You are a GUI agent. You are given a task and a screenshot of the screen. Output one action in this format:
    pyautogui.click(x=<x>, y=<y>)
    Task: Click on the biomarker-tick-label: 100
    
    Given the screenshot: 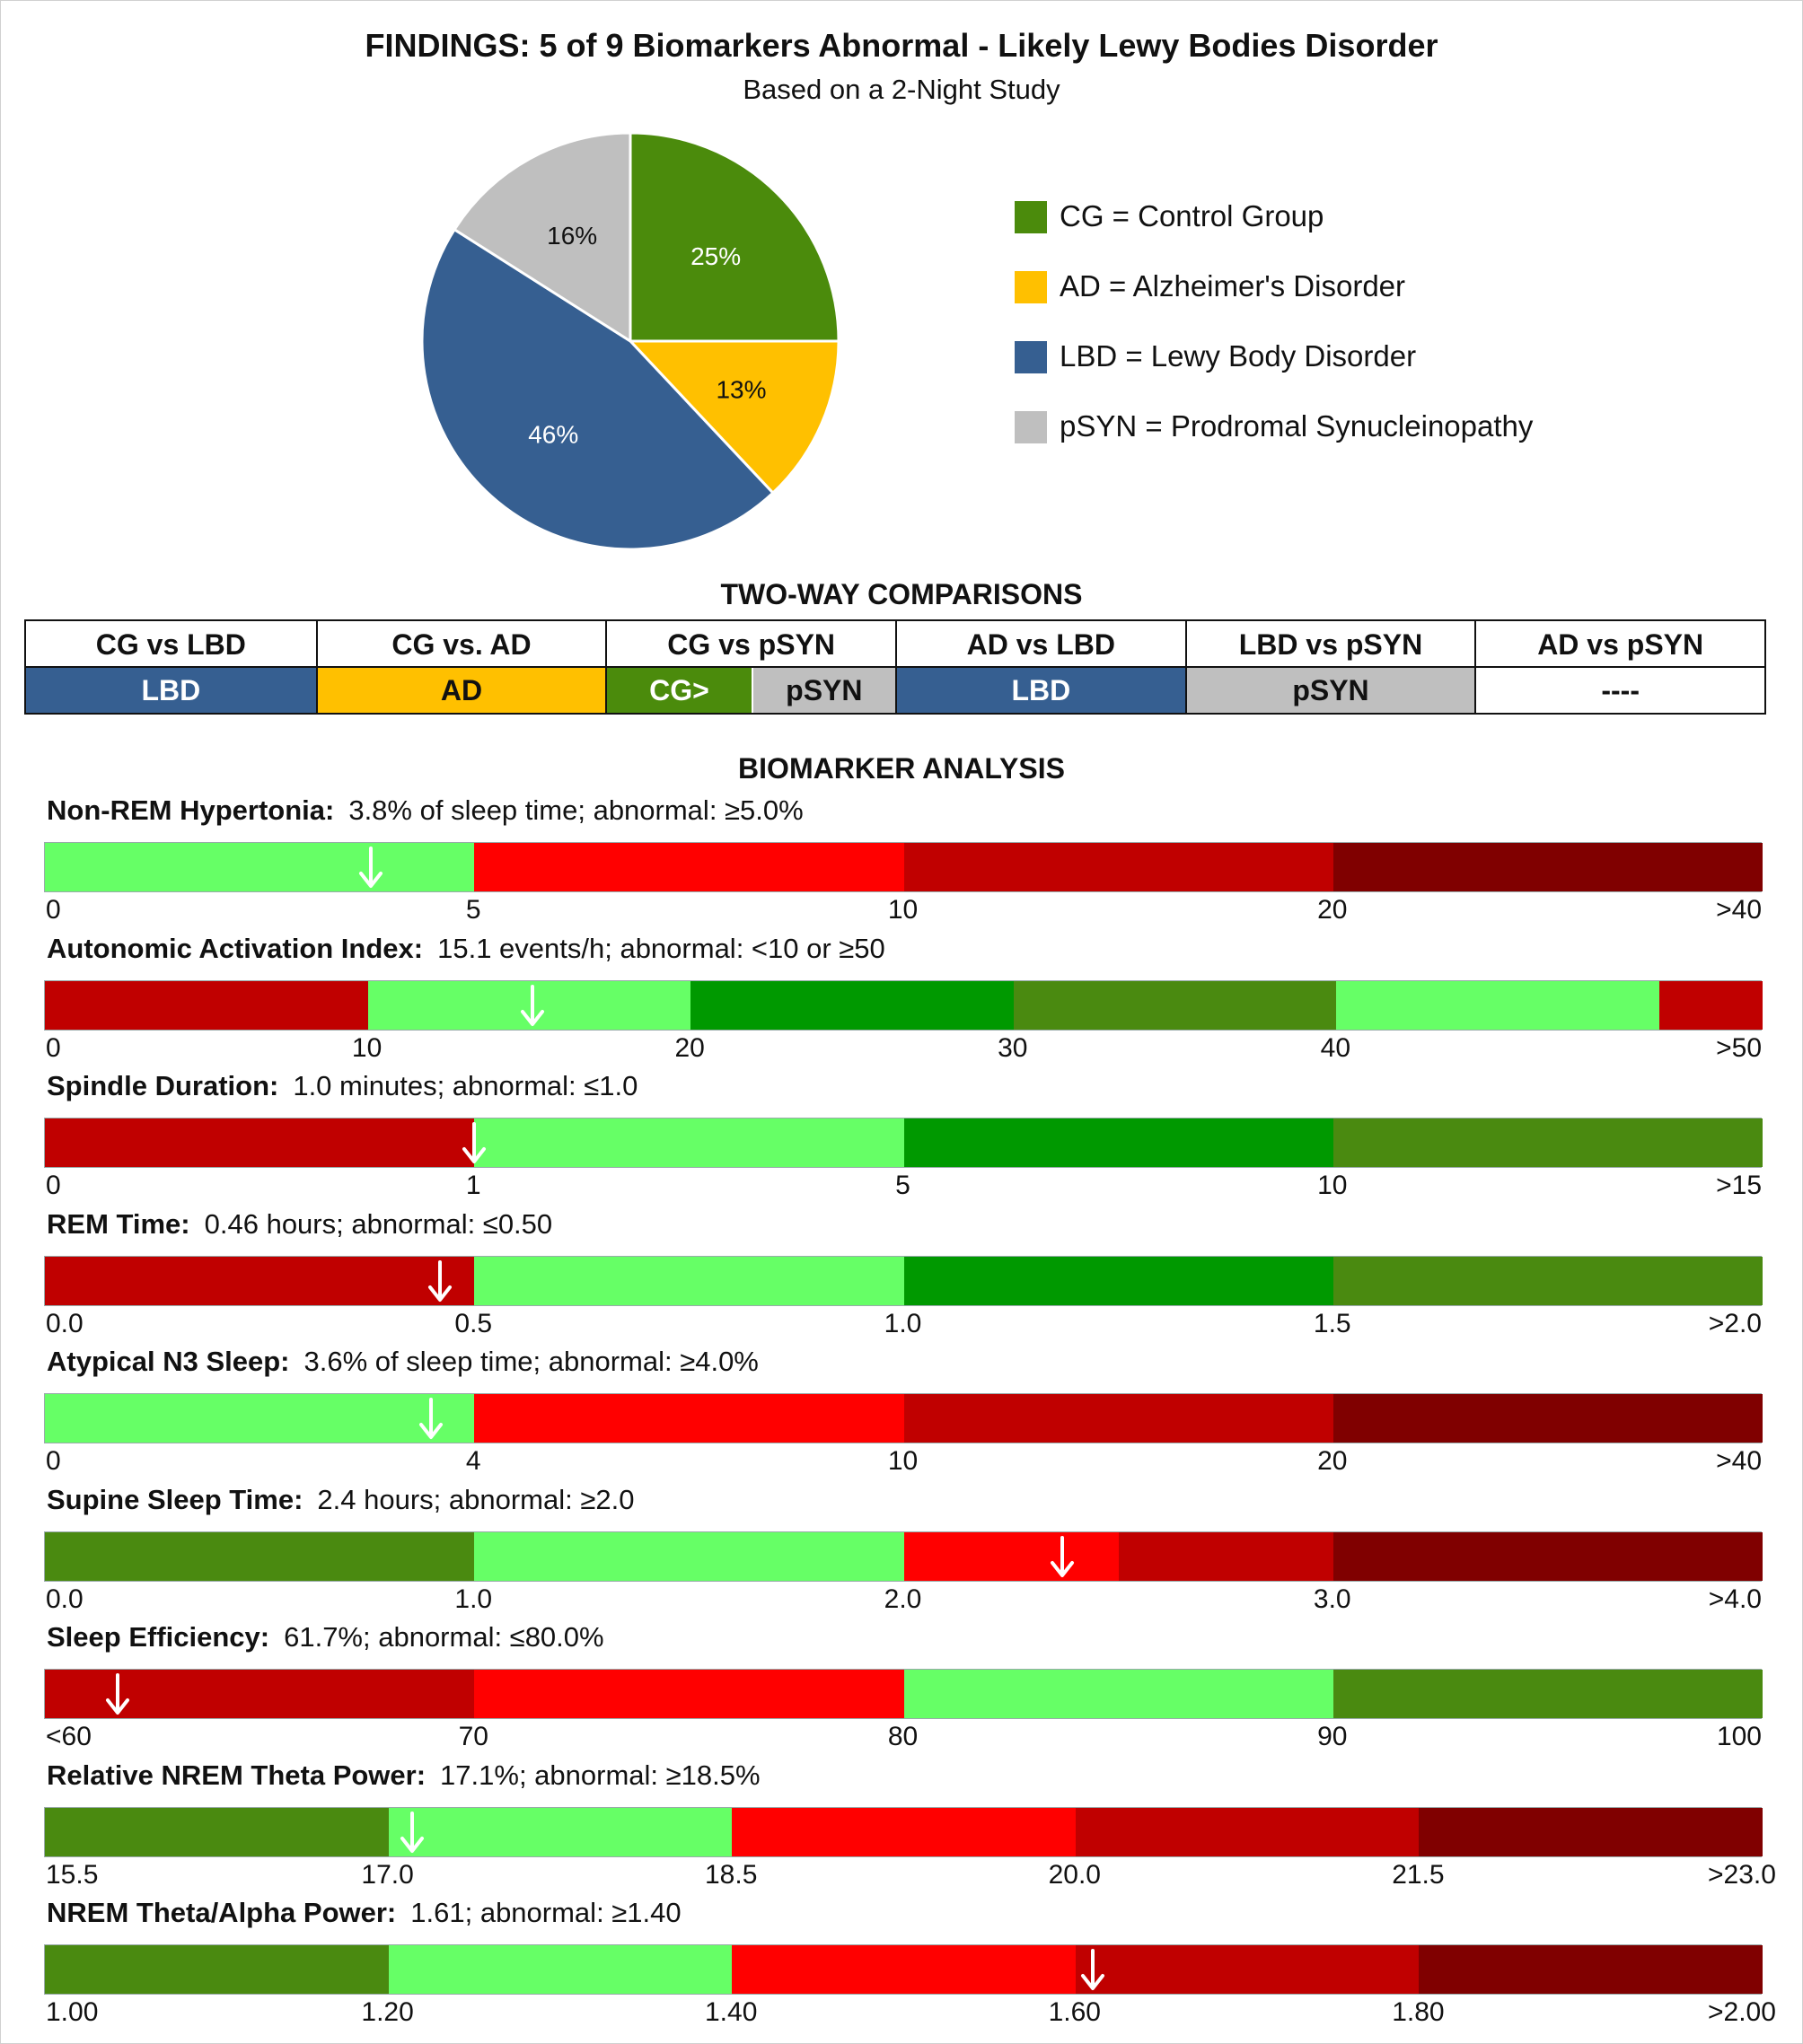 What is the action you would take?
    pyautogui.click(x=1739, y=1736)
    